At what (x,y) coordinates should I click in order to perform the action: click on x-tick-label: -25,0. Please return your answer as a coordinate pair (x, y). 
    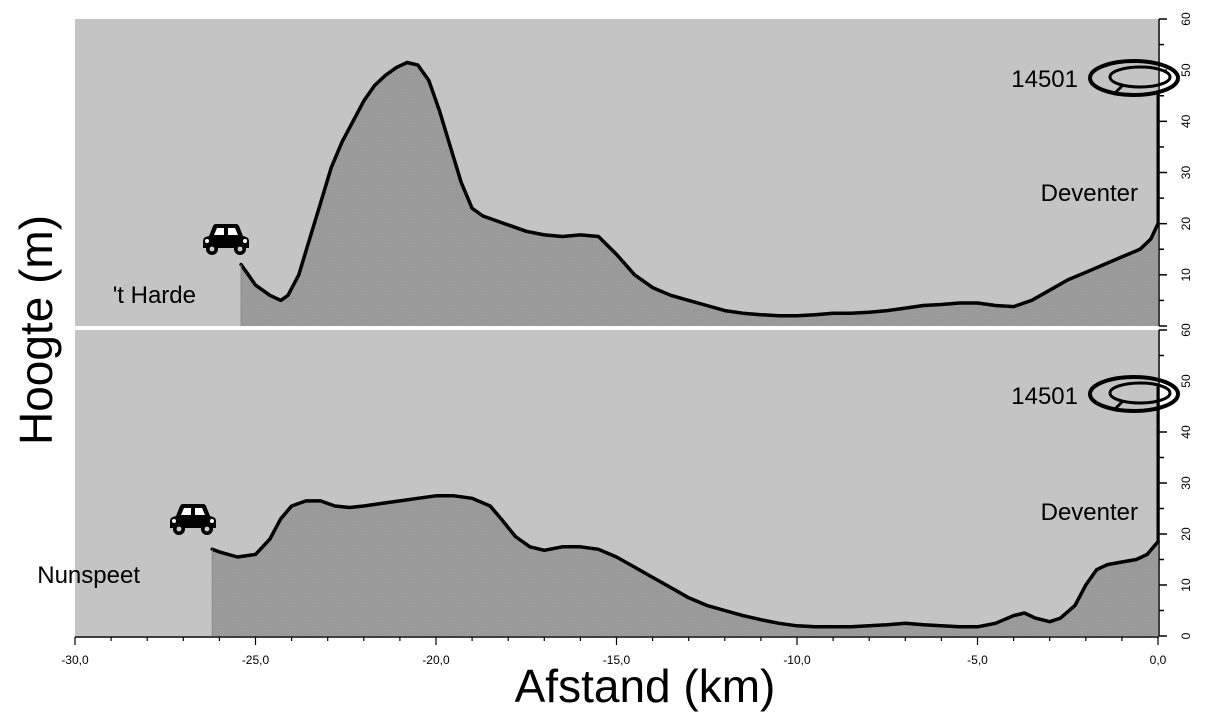
    Looking at the image, I should click on (256, 660).